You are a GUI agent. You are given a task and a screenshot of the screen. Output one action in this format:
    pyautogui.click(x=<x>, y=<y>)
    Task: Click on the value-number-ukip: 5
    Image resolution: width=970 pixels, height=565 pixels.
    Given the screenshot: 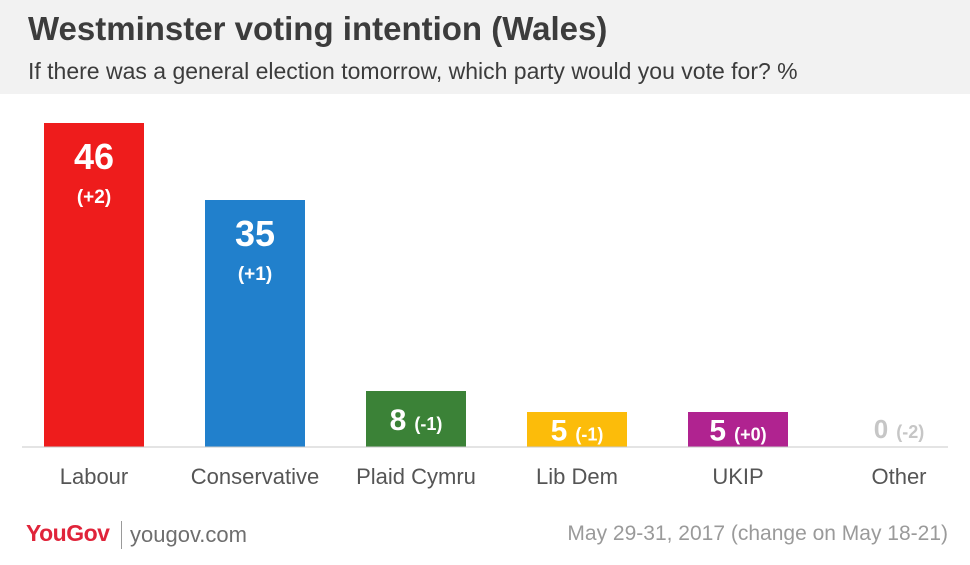 What is the action you would take?
    pyautogui.click(x=717, y=431)
    